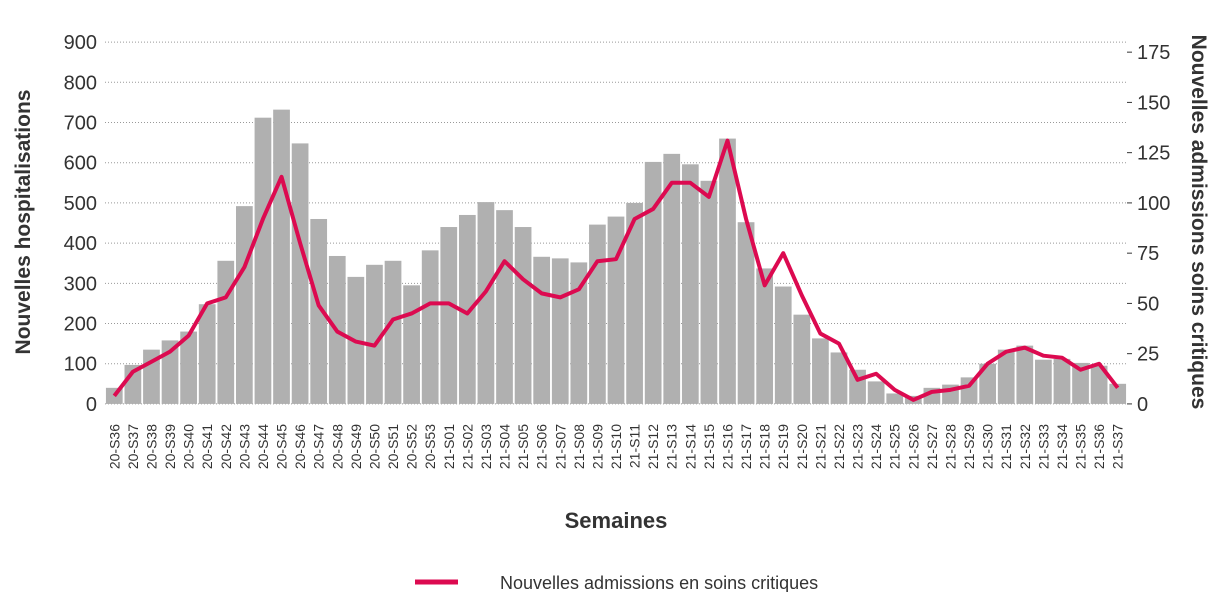  I want to click on y-tick-label: 700, so click(80, 124).